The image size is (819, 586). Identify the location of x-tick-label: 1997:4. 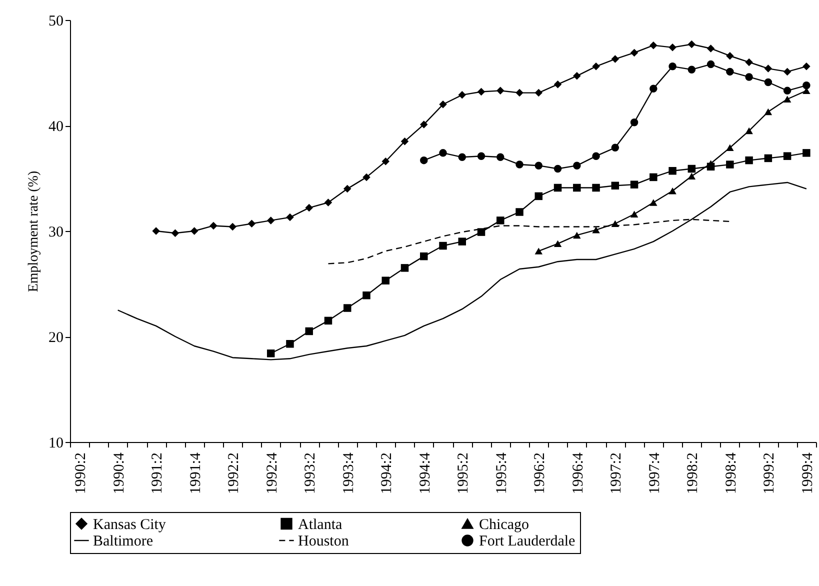
(654, 473).